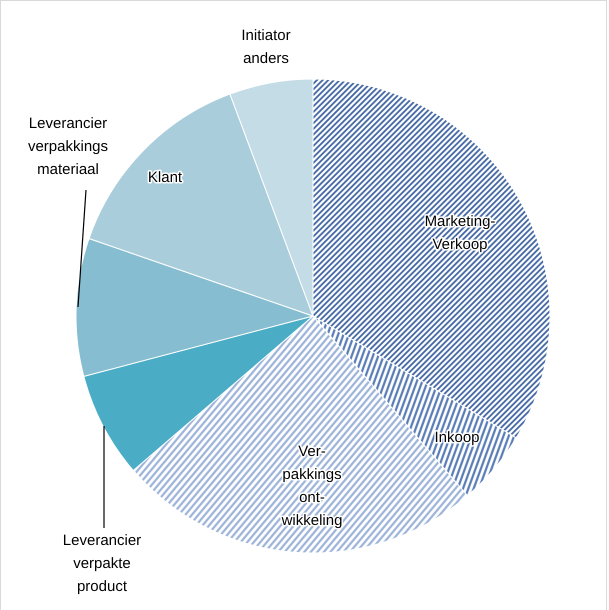  What do you see at coordinates (460, 233) in the screenshot?
I see `slice-label: Marketing- Verkoop` at bounding box center [460, 233].